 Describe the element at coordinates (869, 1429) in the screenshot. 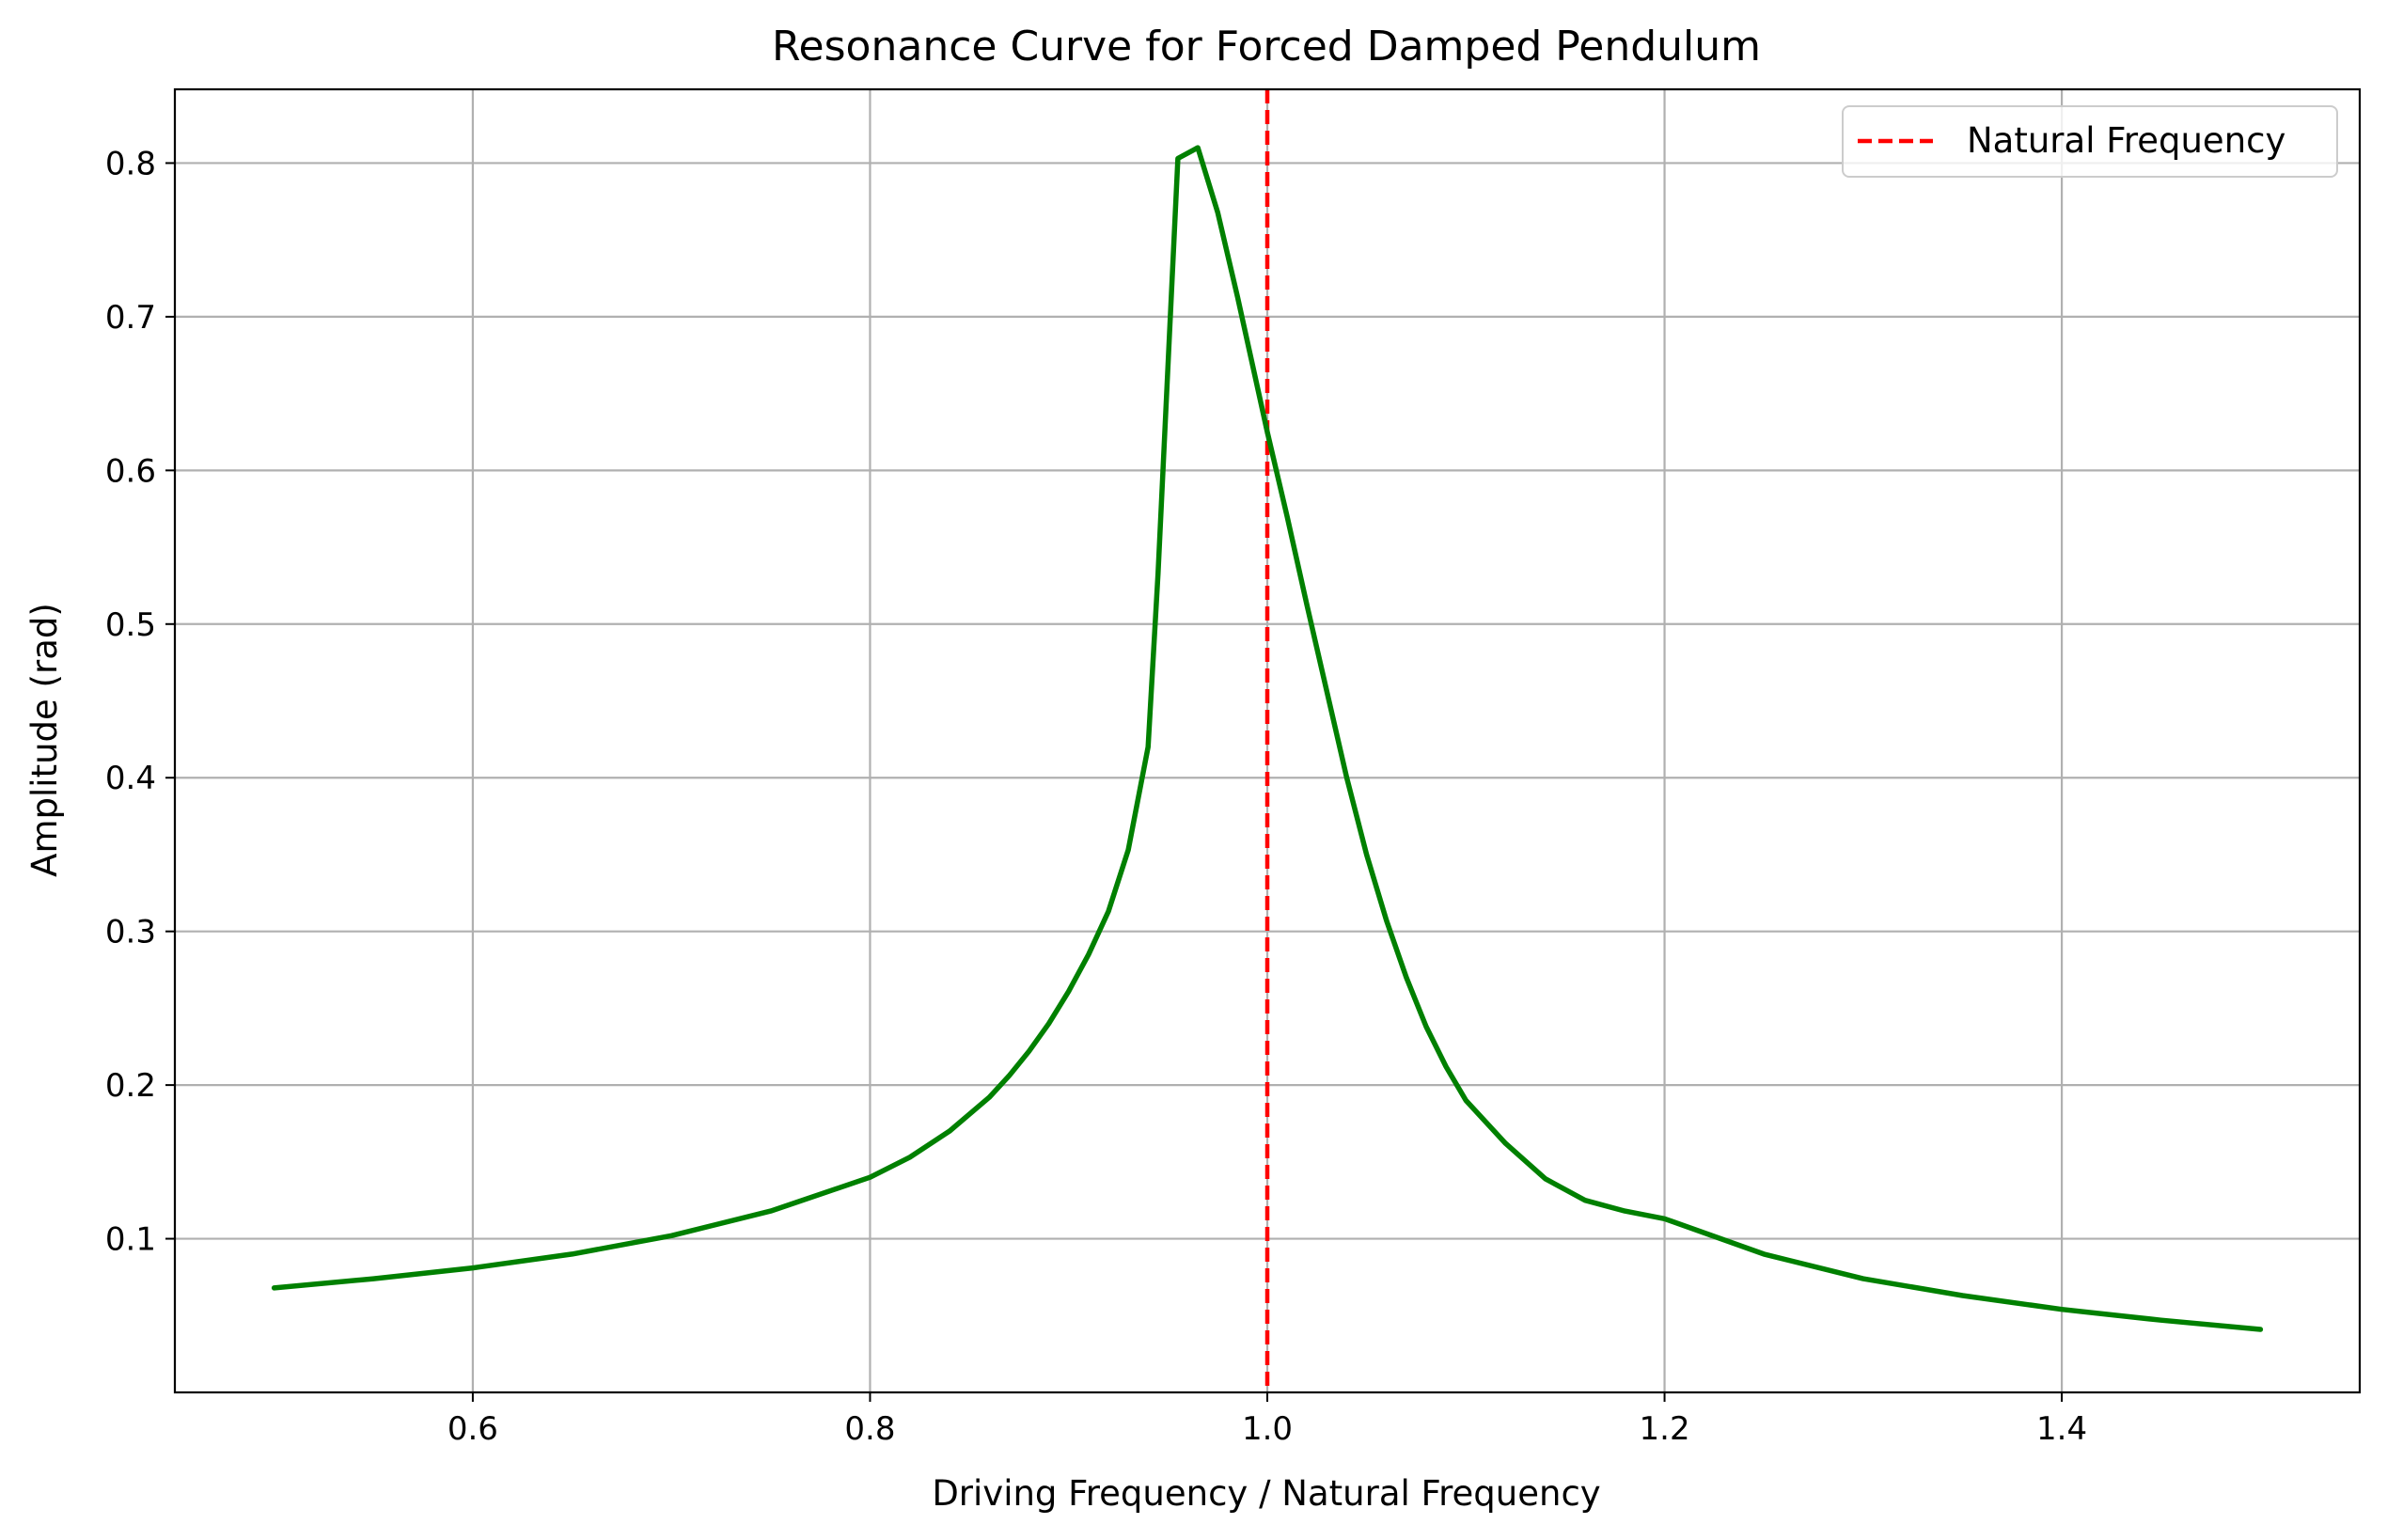

I see `x-tick-label: 0.8` at that location.